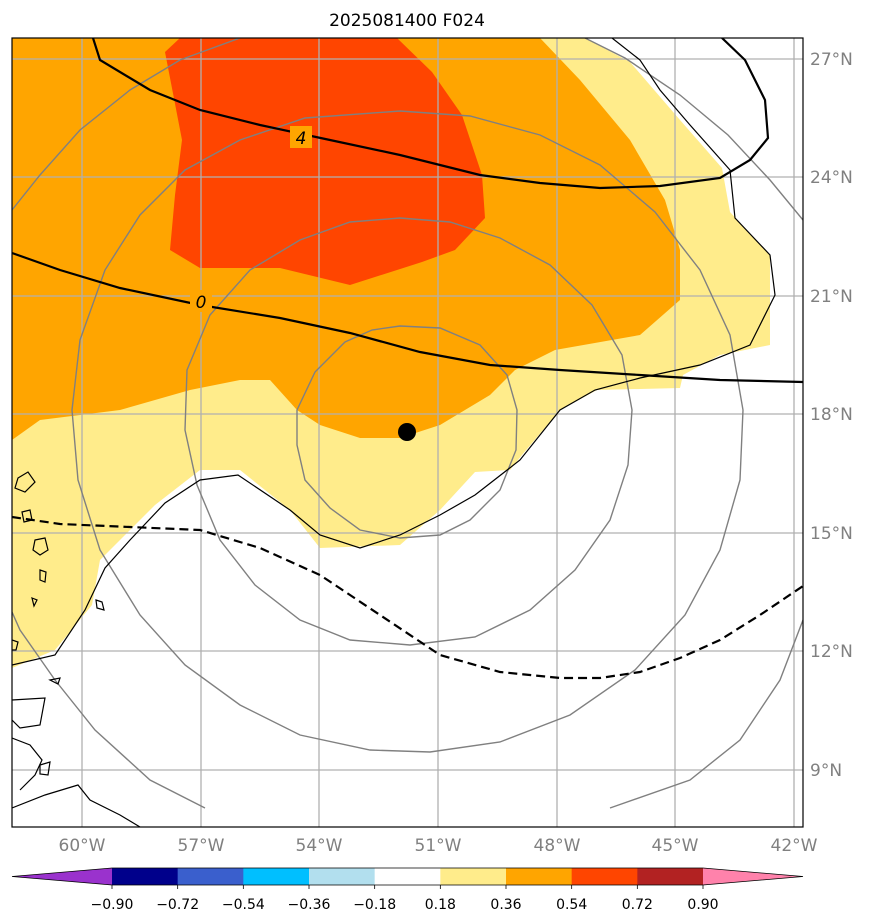  Describe the element at coordinates (831, 60) in the screenshot. I see `lat-tick-27n: 27°N` at that location.